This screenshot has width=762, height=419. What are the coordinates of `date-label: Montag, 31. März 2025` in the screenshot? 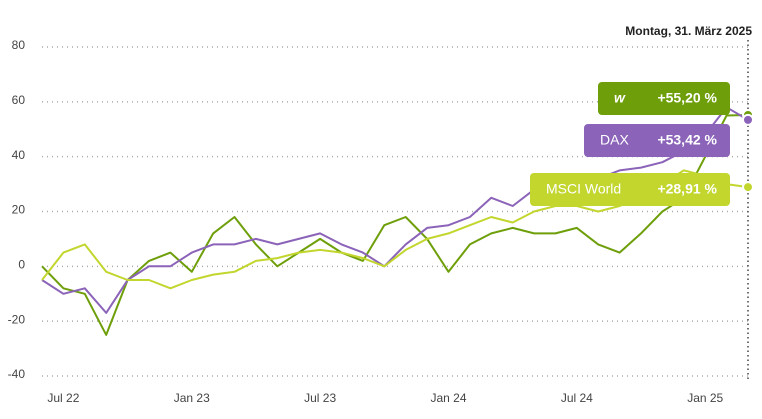 It's located at (688, 31).